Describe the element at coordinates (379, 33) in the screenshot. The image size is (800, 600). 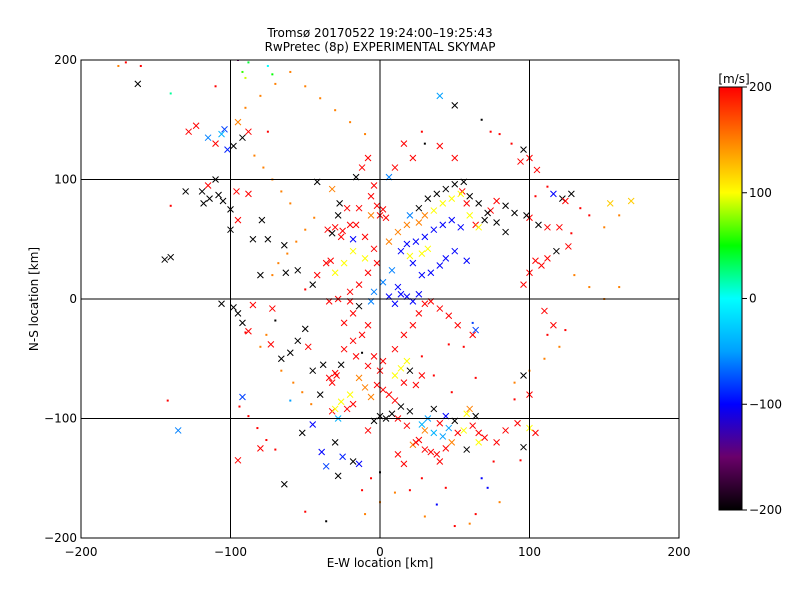
I see `chart-title: Tromsø 20170522 19:24:00–19:25:43` at that location.